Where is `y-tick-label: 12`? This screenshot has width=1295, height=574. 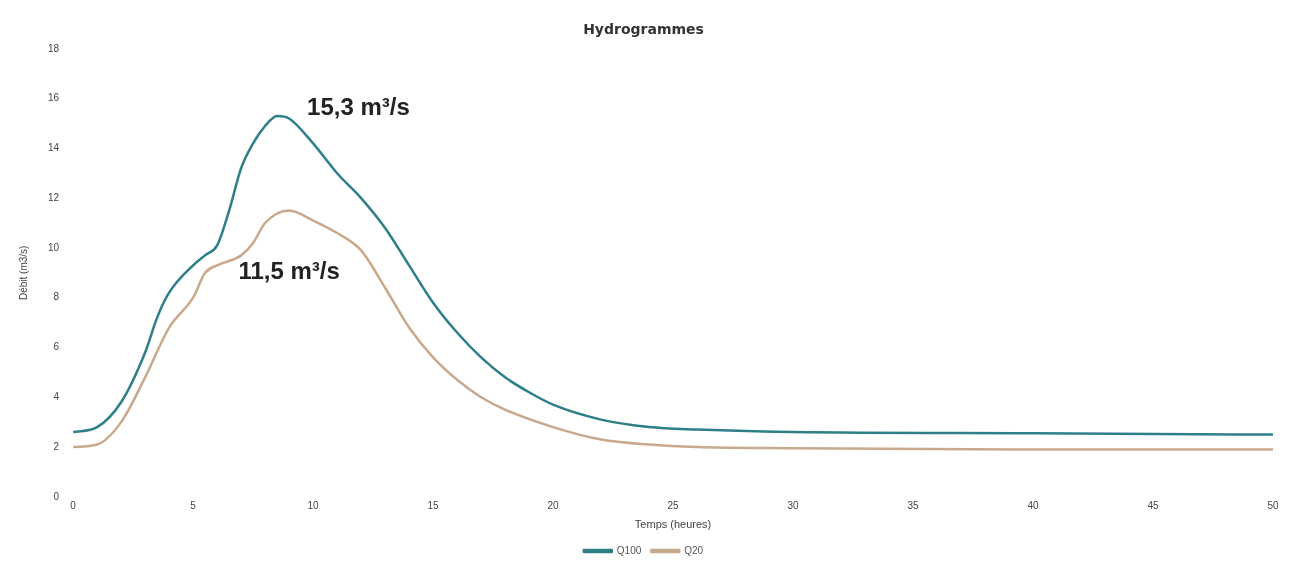
y-tick-label: 12 is located at coordinates (54, 197).